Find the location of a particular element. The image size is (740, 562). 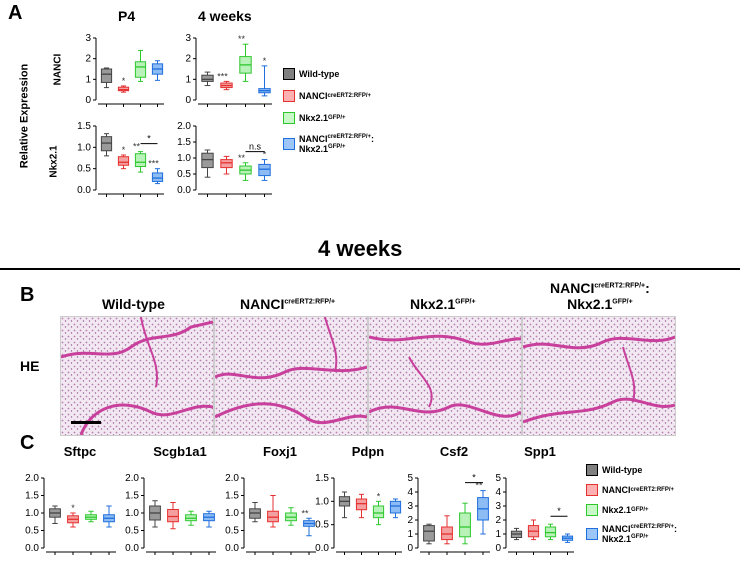

legend-item-nanci: NANCI creERT2:RFP/+ is located at coordinates (661, 490).